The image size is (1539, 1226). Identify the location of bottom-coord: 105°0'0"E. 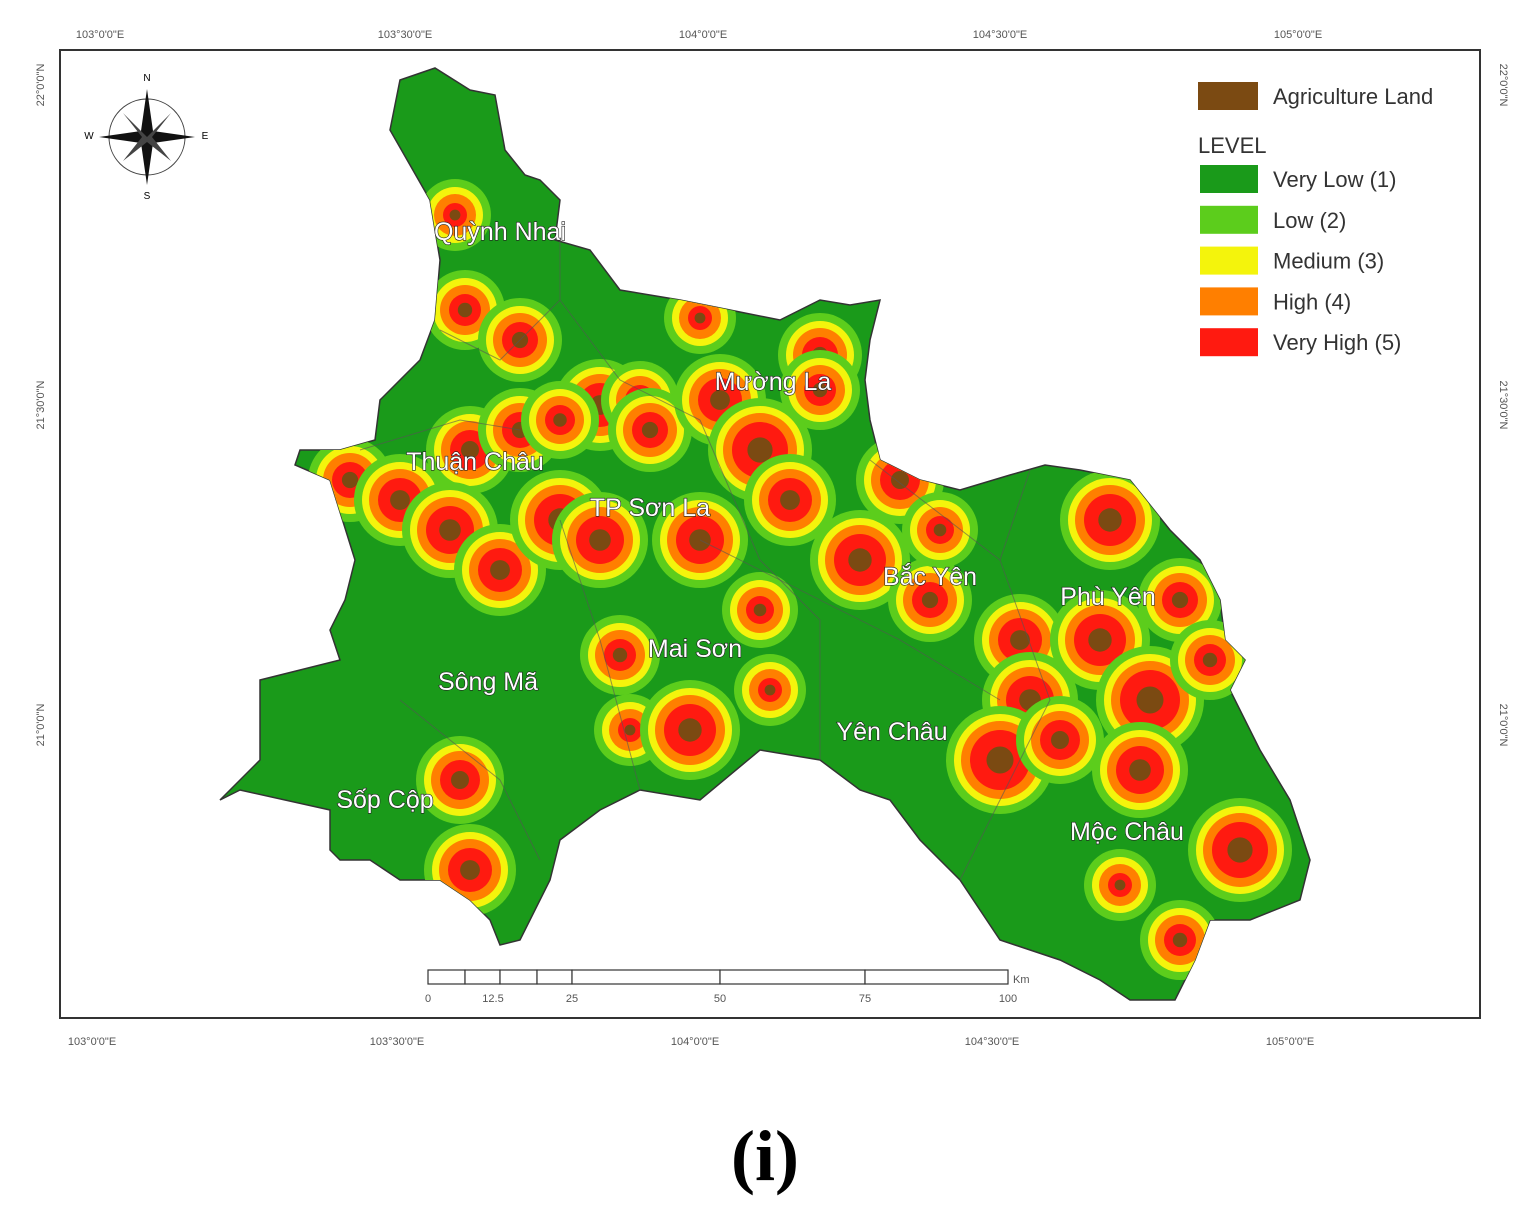
(1290, 1042).